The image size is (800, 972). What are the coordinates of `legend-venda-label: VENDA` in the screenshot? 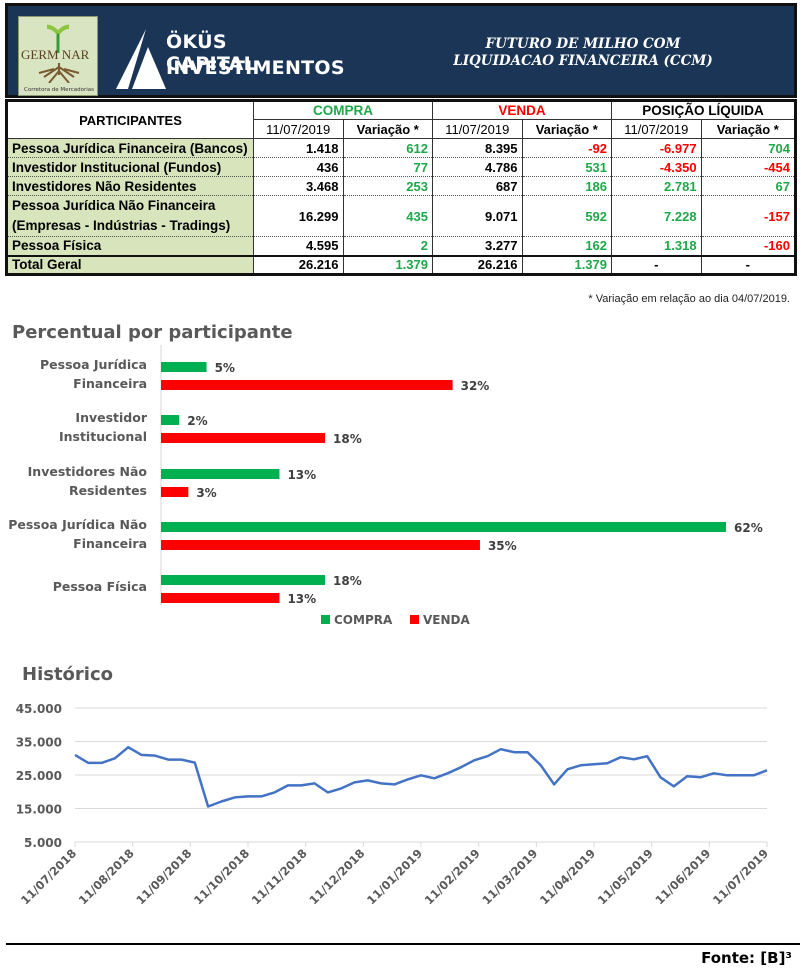 It's located at (446, 620).